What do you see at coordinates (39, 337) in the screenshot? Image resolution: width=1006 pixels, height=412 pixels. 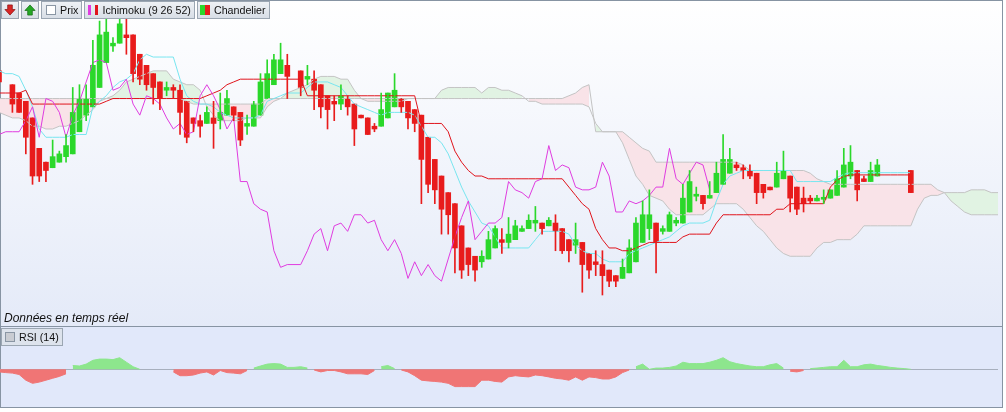 I see `chart-title: RSI (14)` at bounding box center [39, 337].